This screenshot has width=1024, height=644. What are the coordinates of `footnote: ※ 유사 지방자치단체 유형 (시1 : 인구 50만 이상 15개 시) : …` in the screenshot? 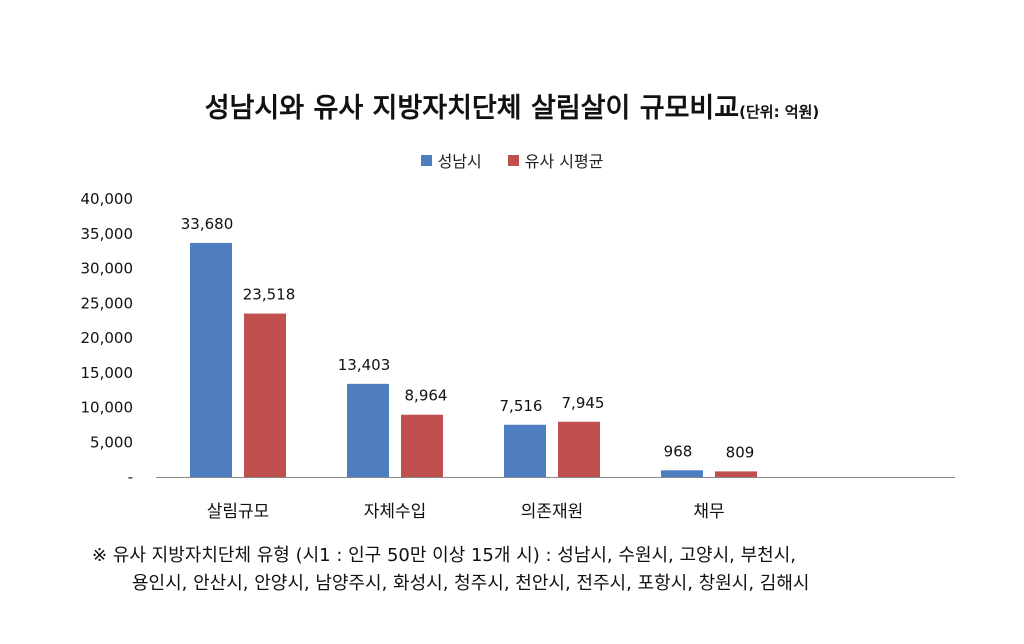 It's located at (542, 570).